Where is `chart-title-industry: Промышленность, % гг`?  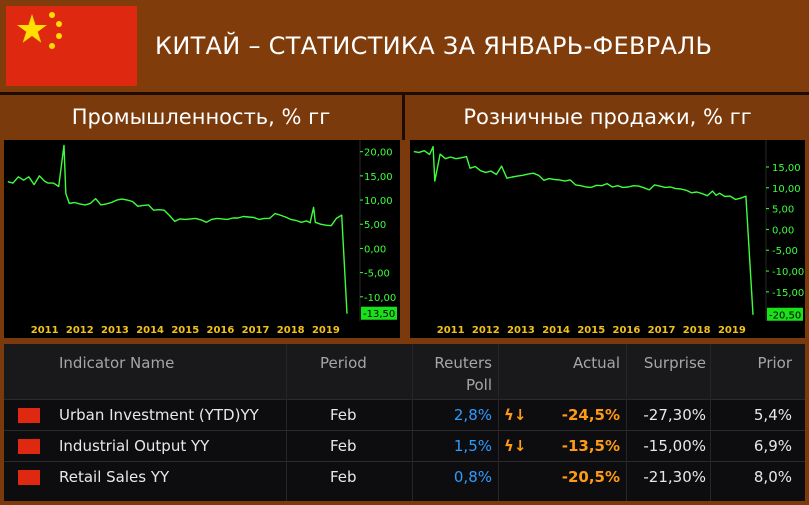
chart-title-industry: Промышленность, % гг is located at coordinates (201, 117).